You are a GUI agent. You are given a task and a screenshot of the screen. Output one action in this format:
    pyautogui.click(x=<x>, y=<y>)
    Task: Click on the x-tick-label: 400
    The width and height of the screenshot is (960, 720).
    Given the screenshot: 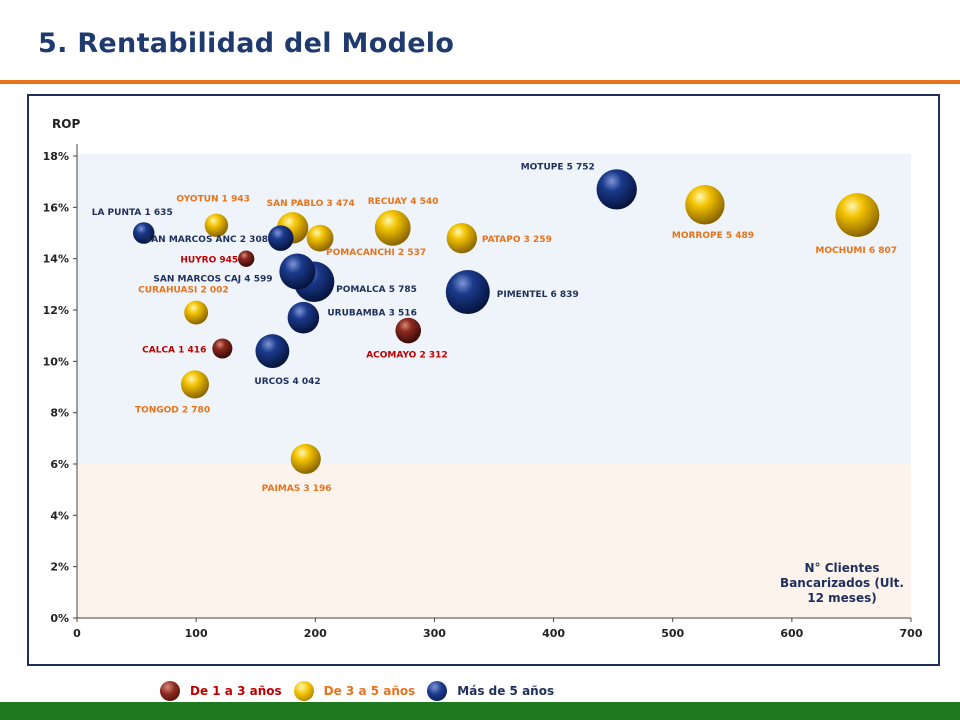 What is the action you would take?
    pyautogui.click(x=553, y=633)
    